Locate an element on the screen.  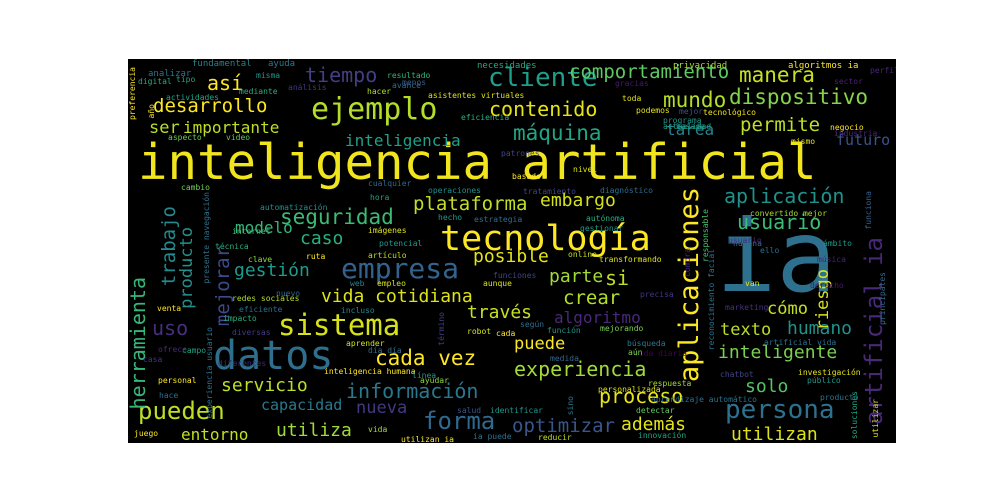
word-fundamental: fundamental is located at coordinates (222, 64).